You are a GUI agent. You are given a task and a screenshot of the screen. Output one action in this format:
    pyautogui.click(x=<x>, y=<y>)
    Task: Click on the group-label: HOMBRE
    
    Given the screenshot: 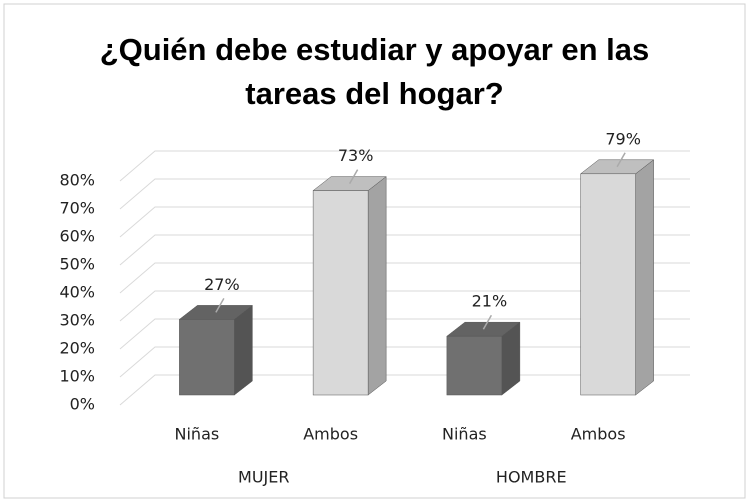 What is the action you would take?
    pyautogui.click(x=531, y=477)
    